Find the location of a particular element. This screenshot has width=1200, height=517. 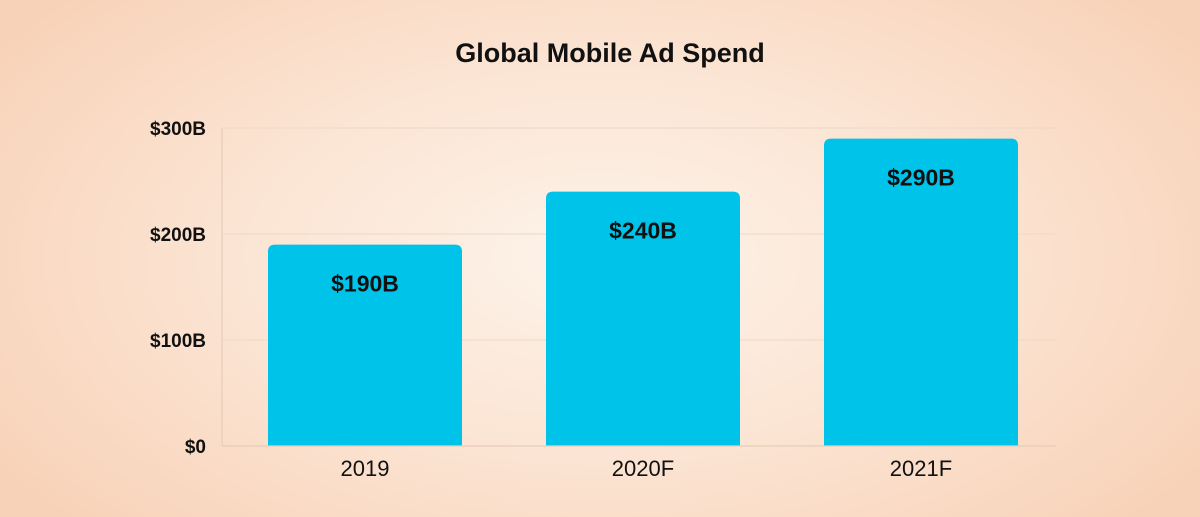

x-axis: 2019 2020F 2021F is located at coordinates (639, 463).